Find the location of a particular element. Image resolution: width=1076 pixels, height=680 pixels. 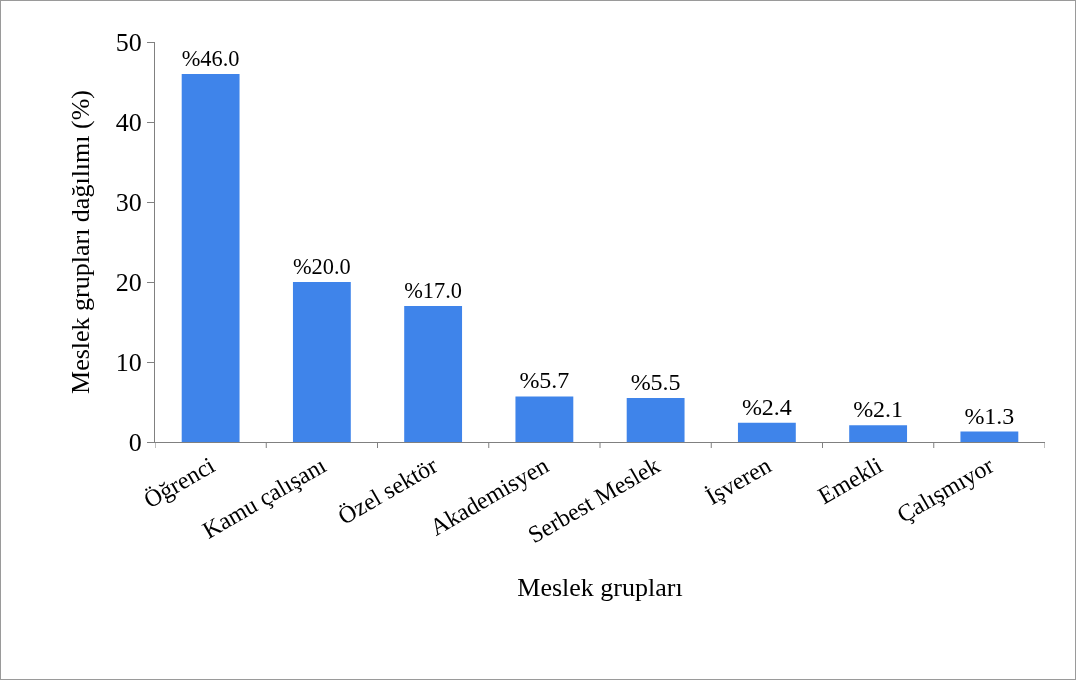

data-label: %17.0 is located at coordinates (433, 291).